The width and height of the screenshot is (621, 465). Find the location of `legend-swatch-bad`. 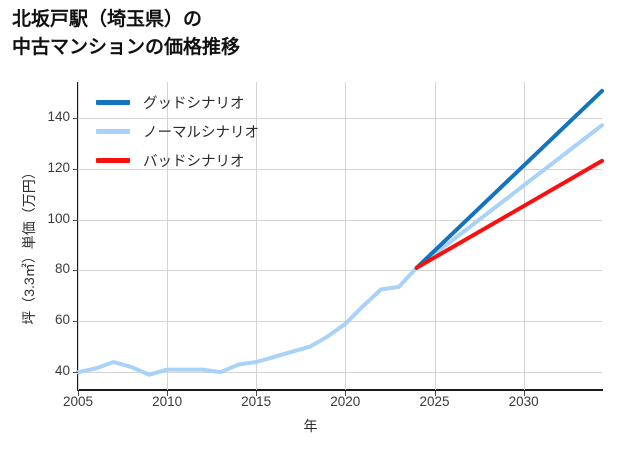

legend-swatch-bad is located at coordinates (113, 160).